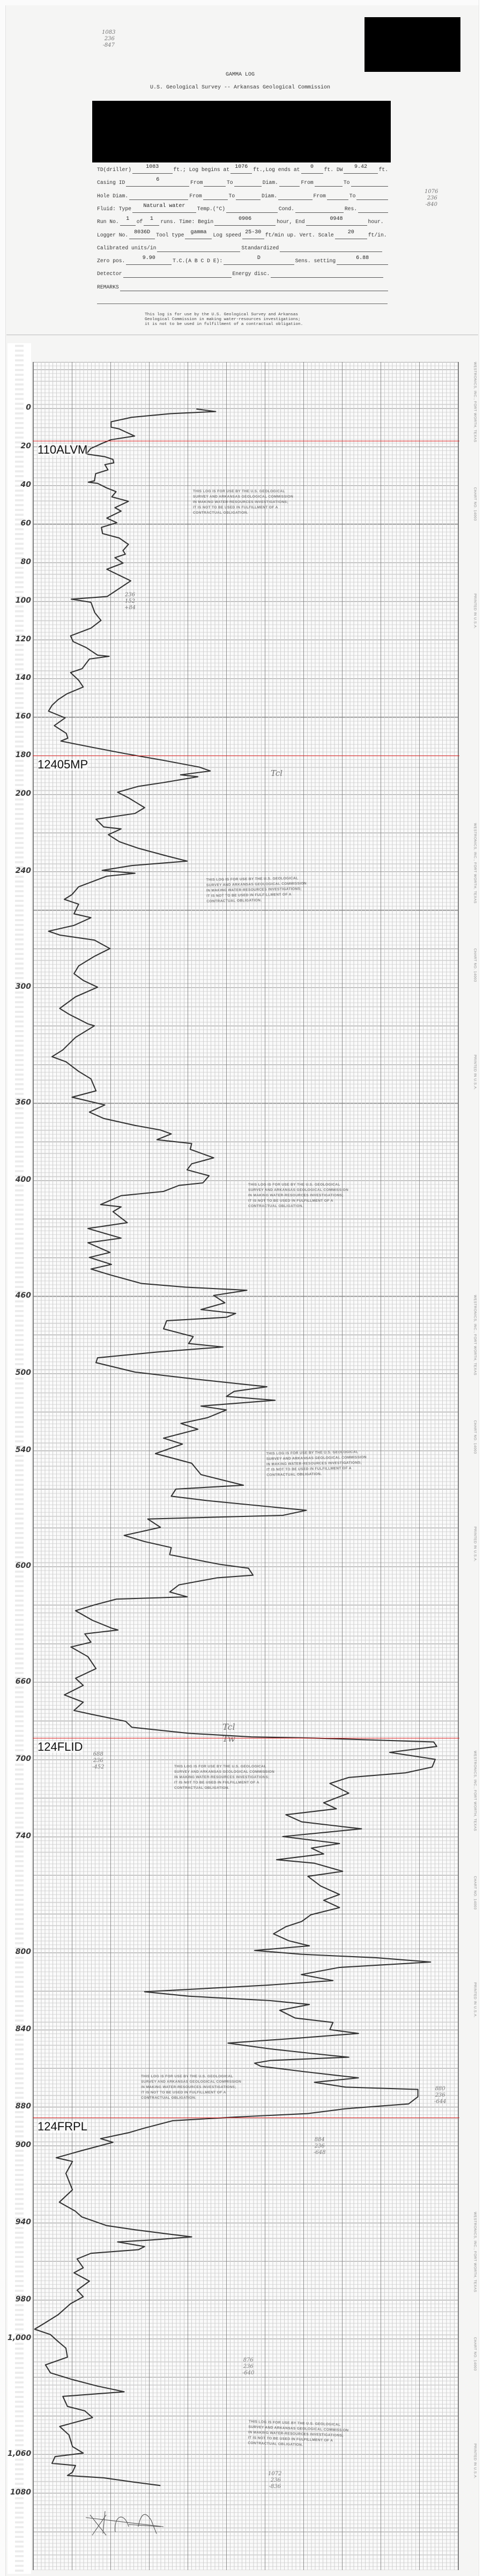  What do you see at coordinates (23, 716) in the screenshot?
I see `depth-tick-label: 160` at bounding box center [23, 716].